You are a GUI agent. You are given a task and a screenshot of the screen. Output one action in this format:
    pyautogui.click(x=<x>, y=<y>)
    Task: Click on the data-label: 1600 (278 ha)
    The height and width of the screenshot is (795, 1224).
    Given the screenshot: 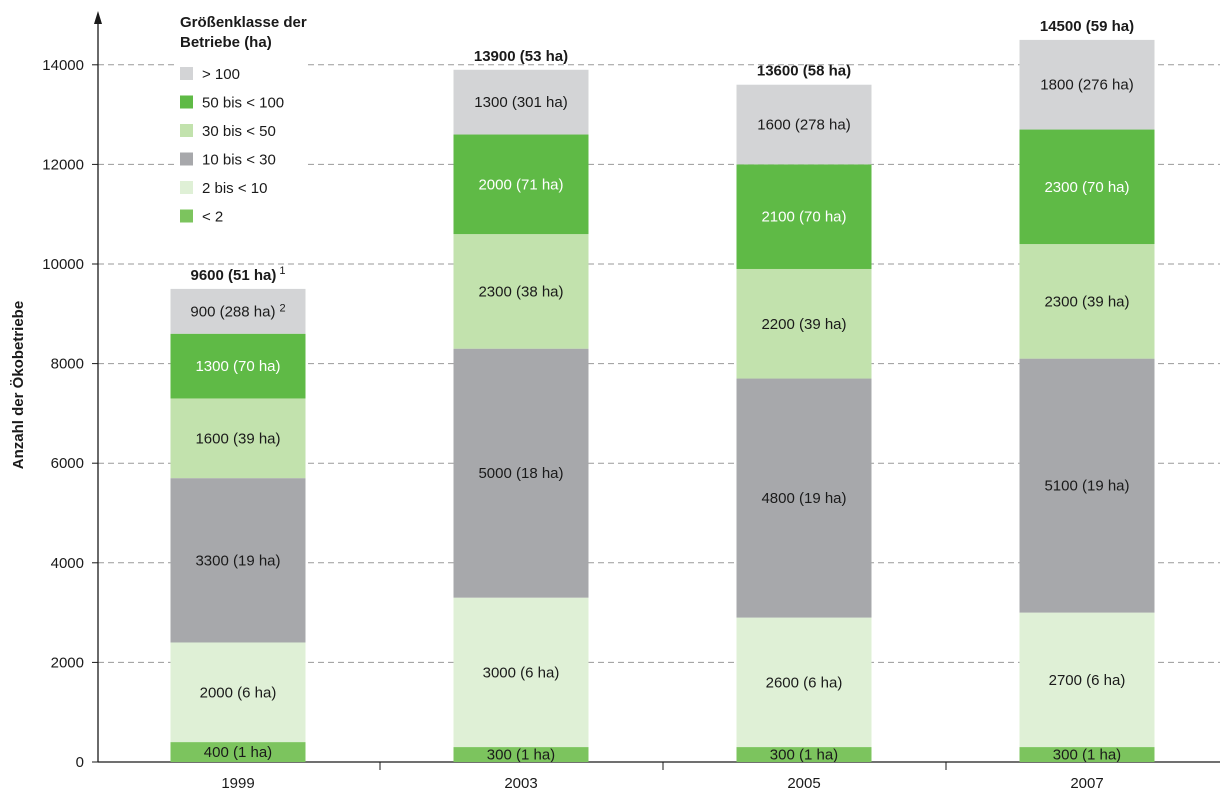 What is the action you would take?
    pyautogui.click(x=803, y=125)
    